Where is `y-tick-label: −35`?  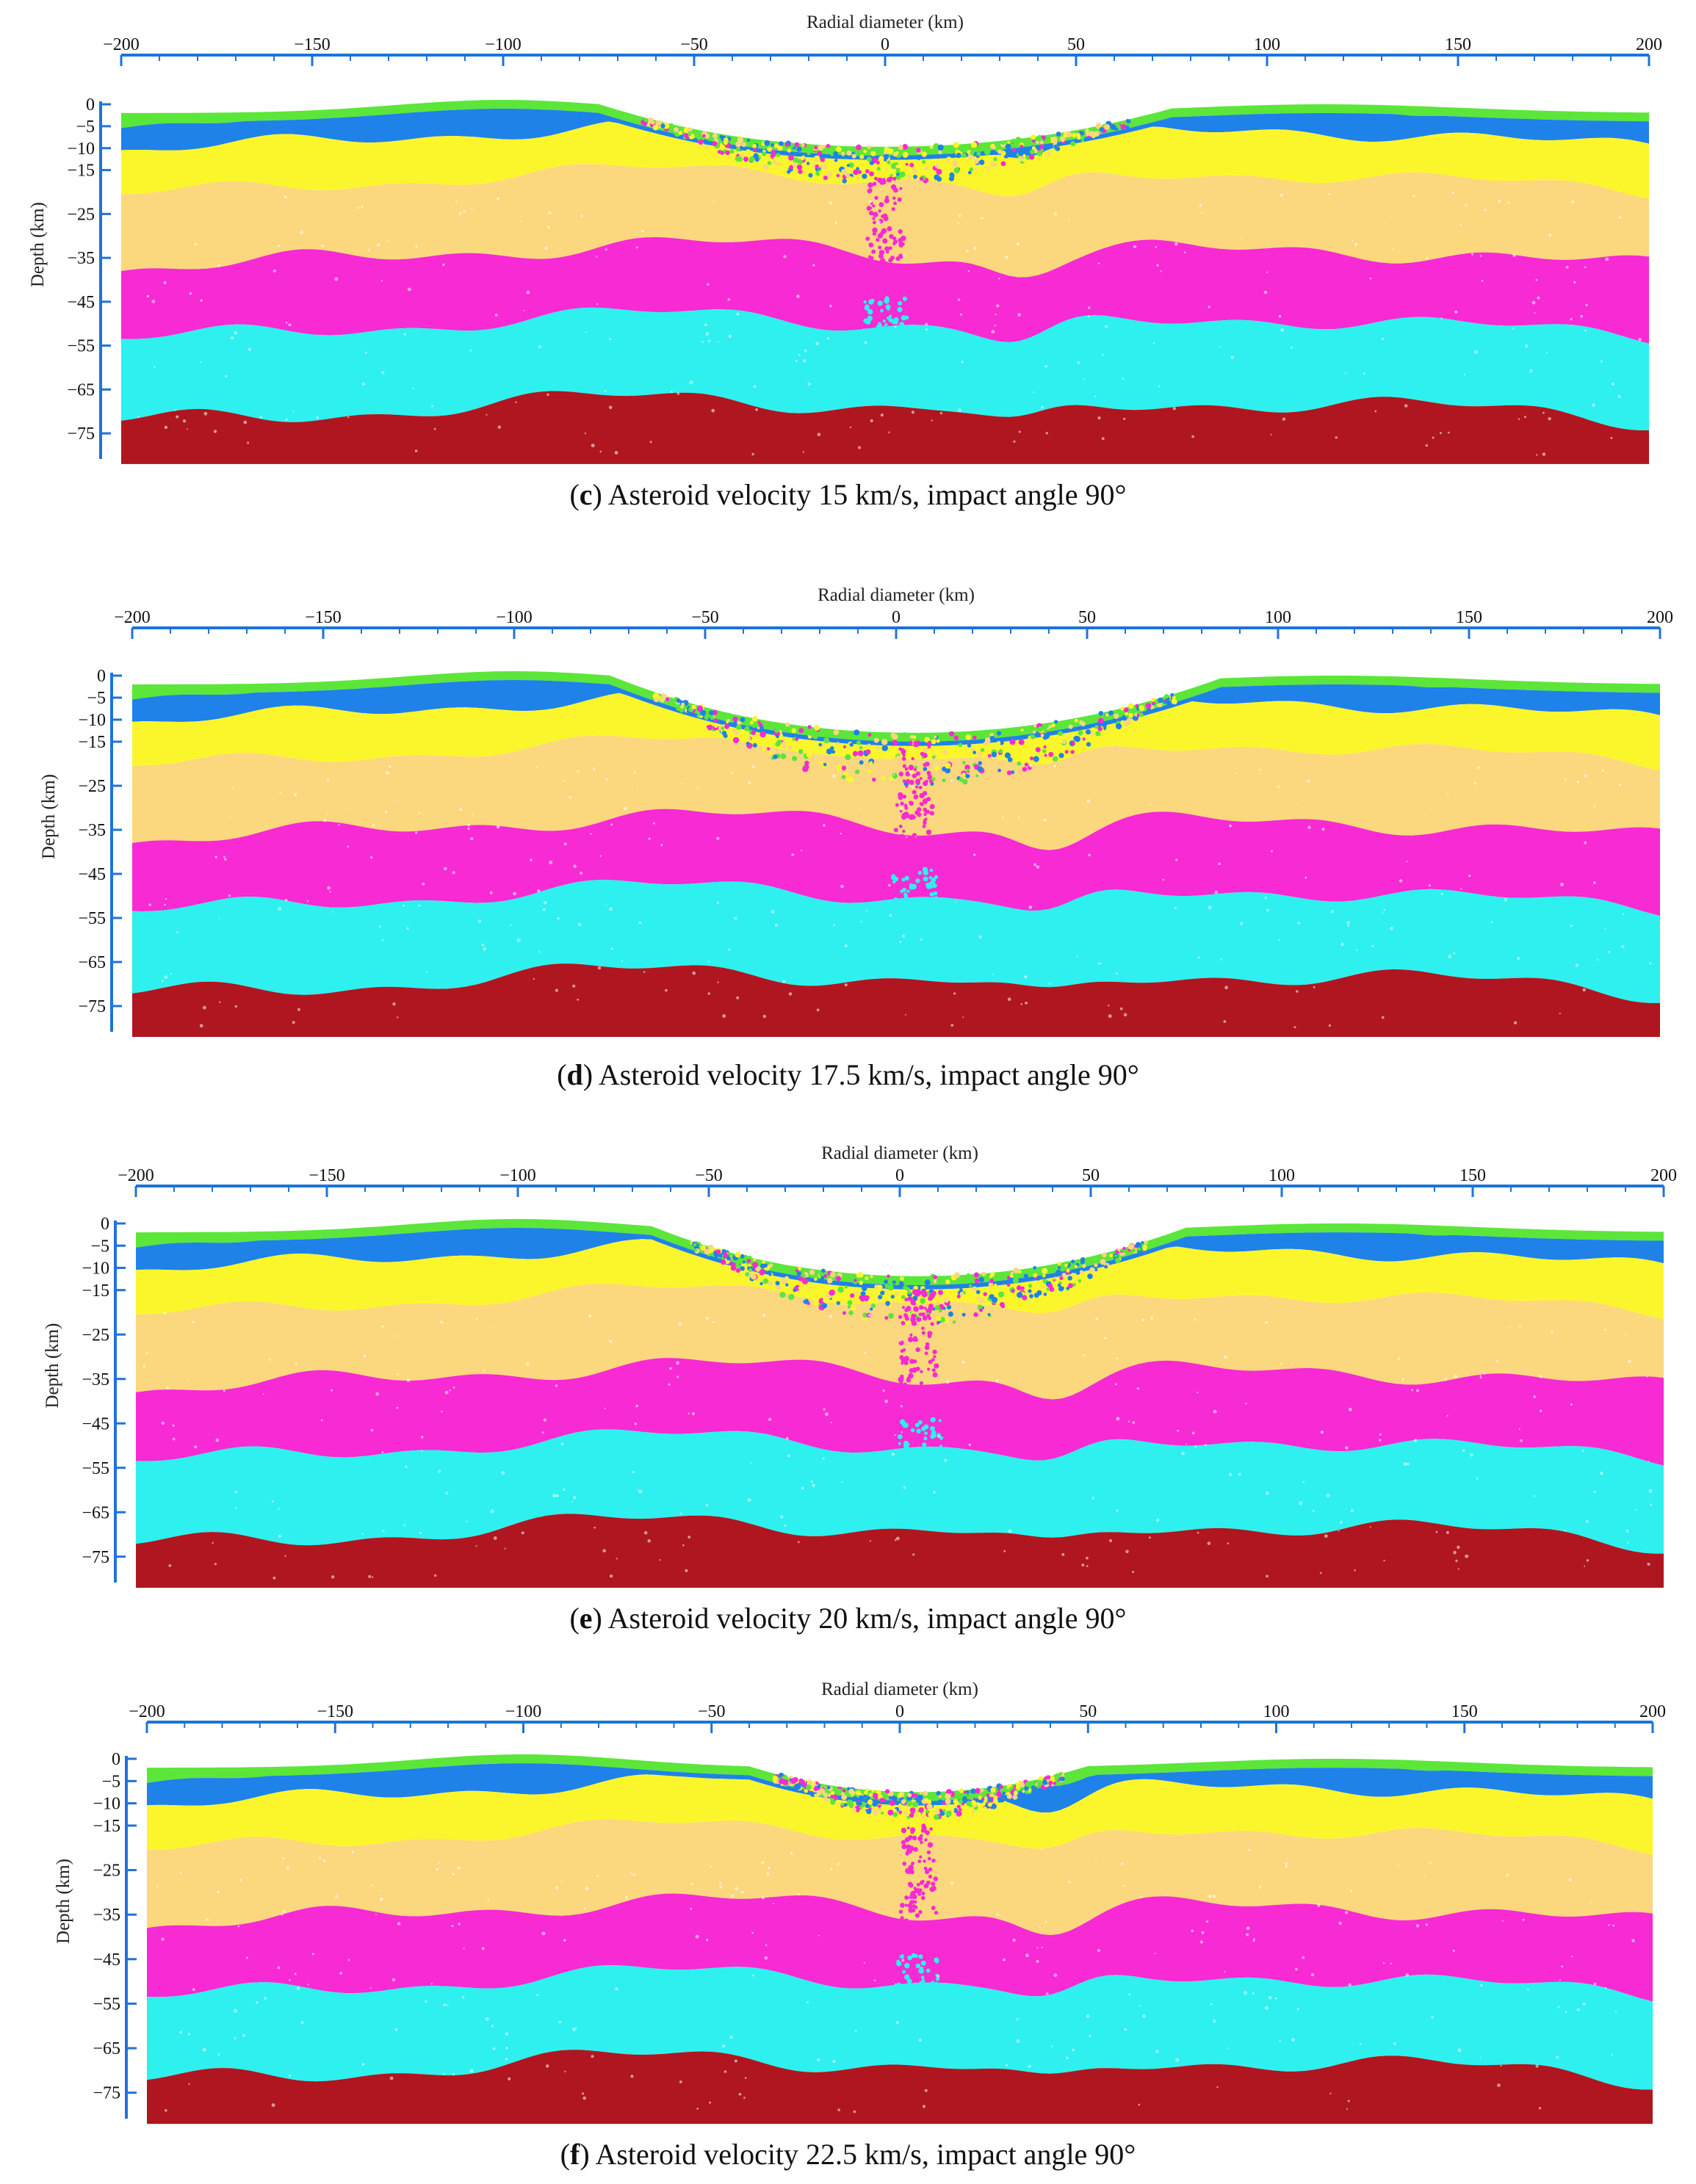 y-tick-label: −35 is located at coordinates (81, 258).